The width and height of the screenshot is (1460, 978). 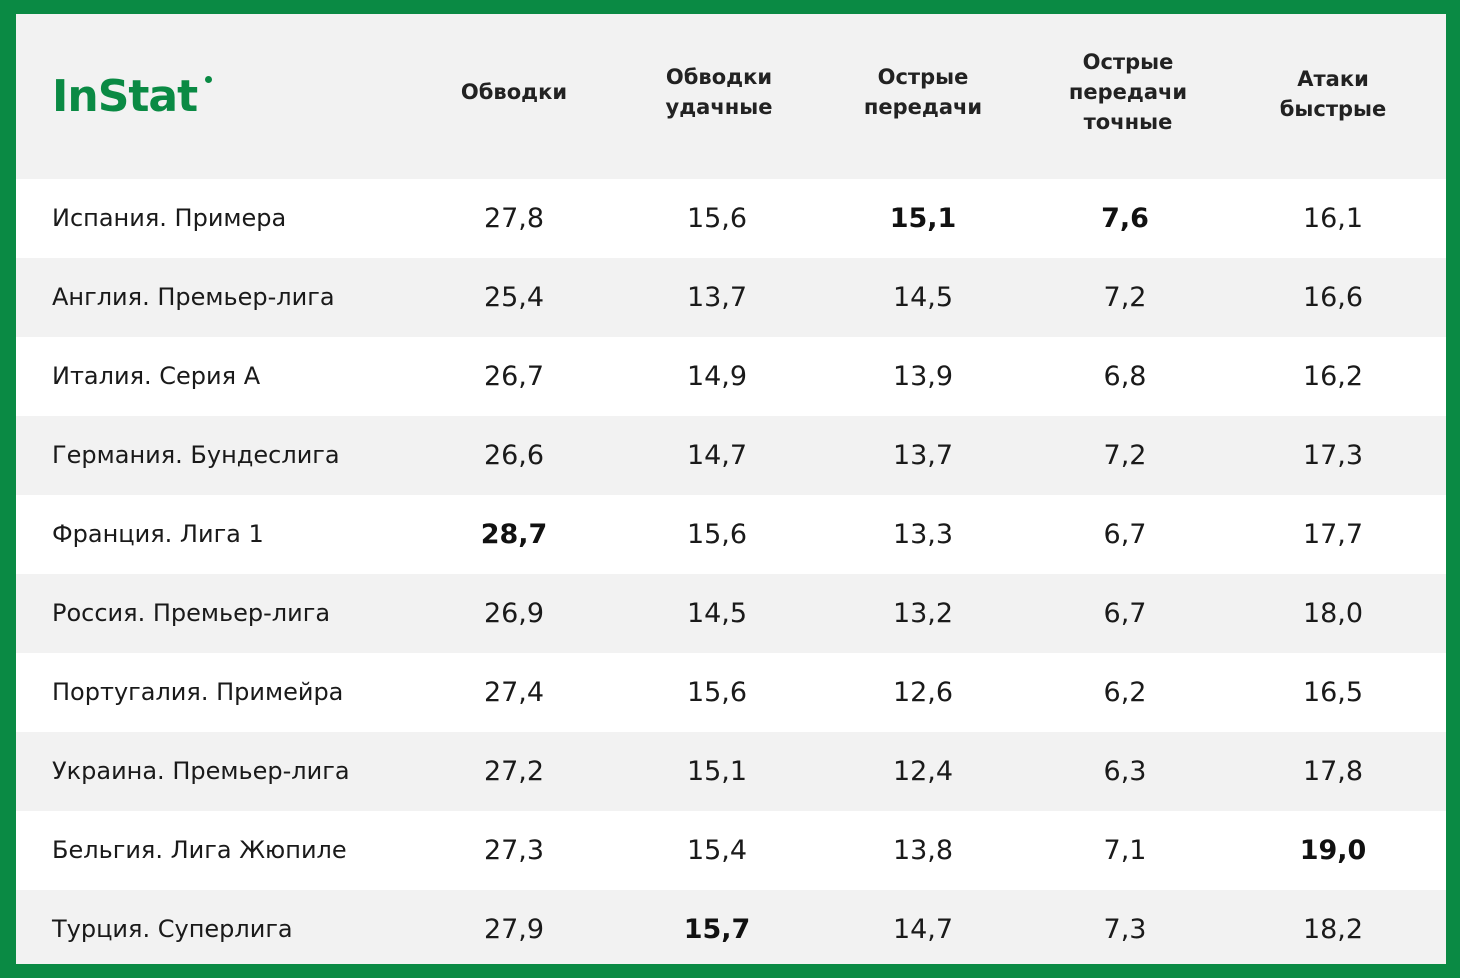 I want to click on column-header-accurate-key-passes: Острые передачи точные, so click(x=1128, y=92).